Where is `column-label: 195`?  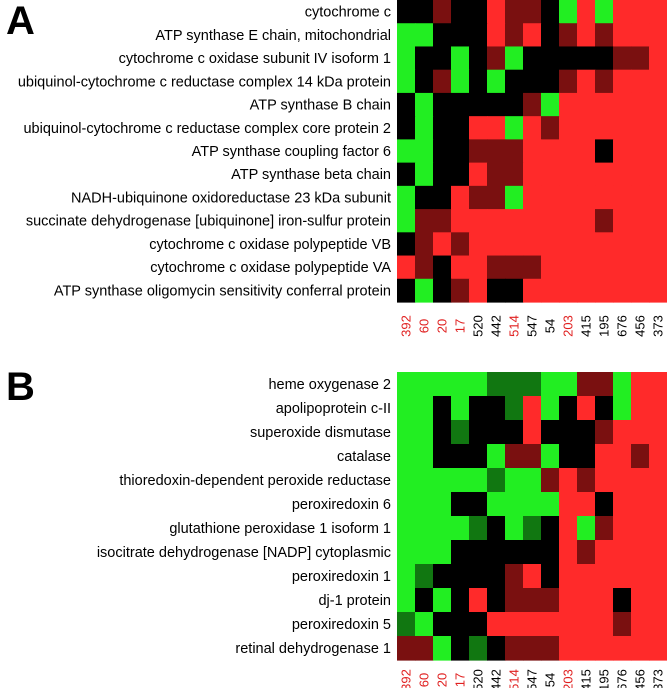 column-label: 195 is located at coordinates (604, 326).